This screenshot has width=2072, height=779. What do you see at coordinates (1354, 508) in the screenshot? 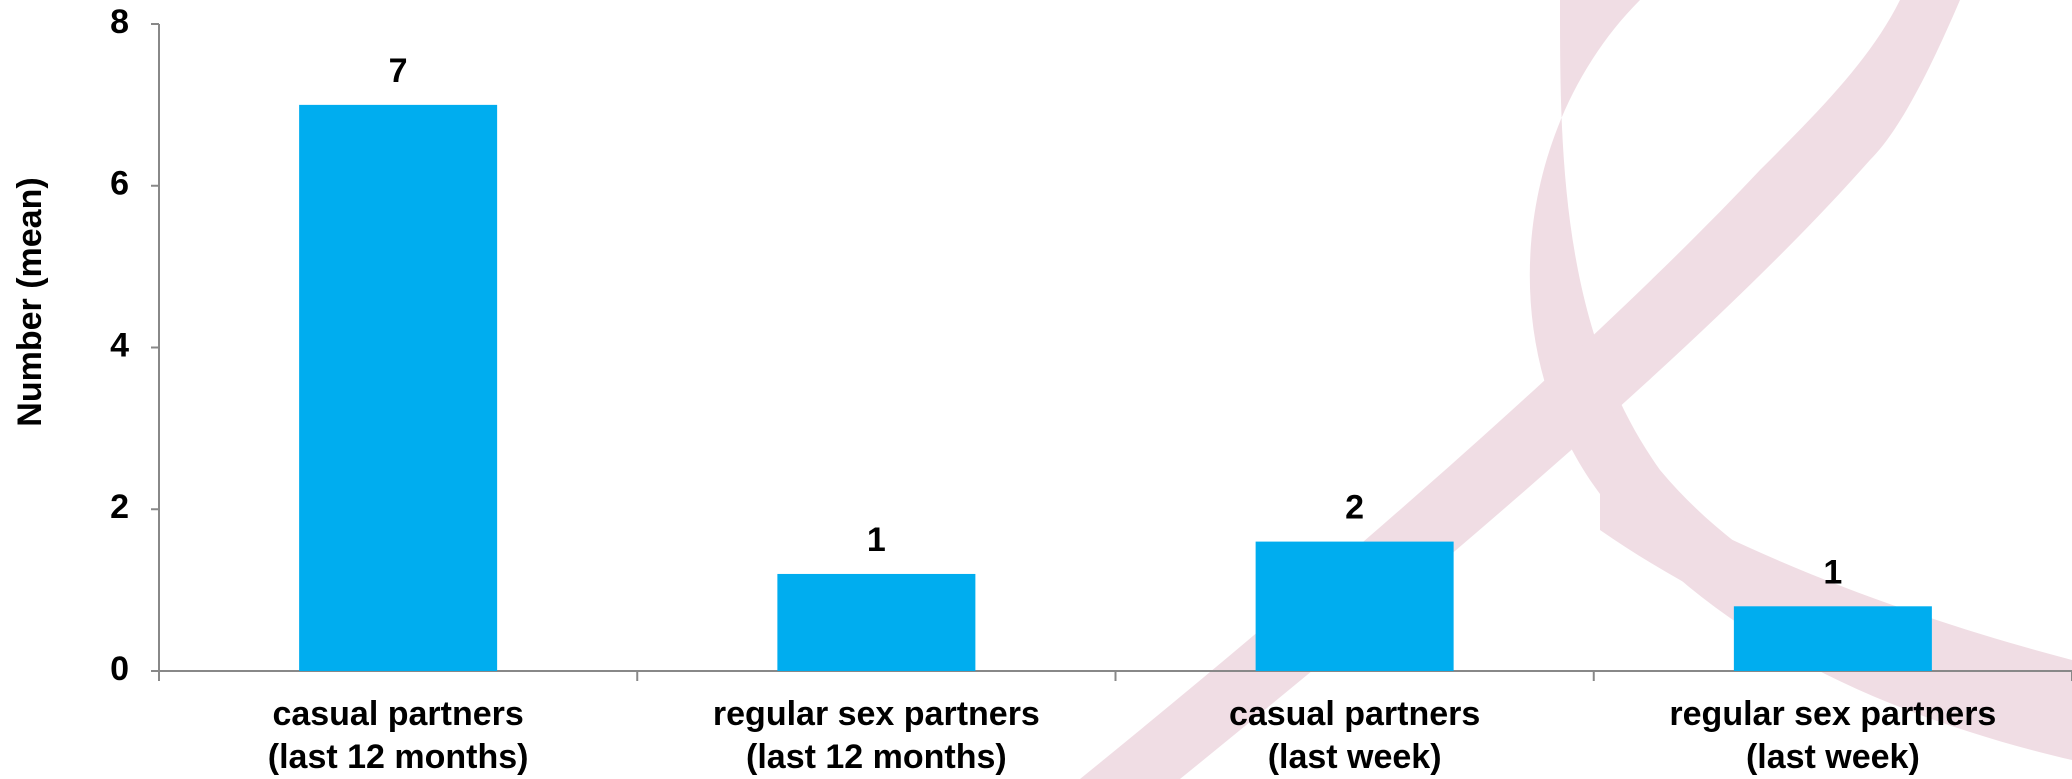
I see `value-label: 2` at bounding box center [1354, 508].